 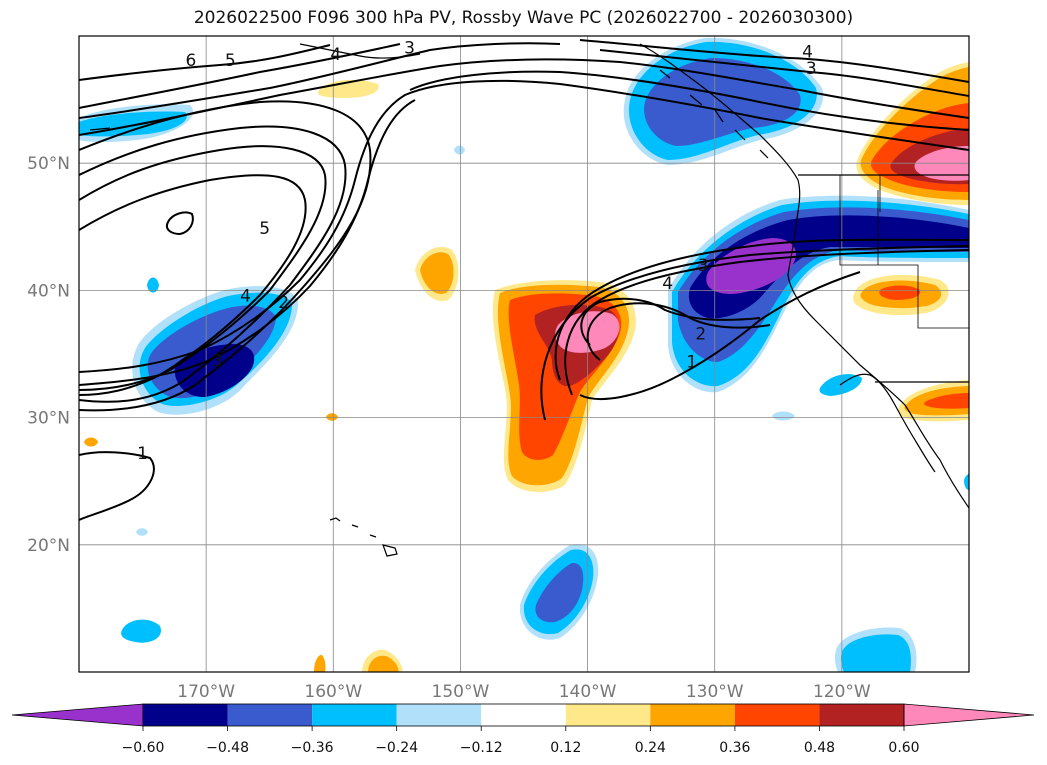 I want to click on x-tick-label: 160°W, so click(x=333, y=692).